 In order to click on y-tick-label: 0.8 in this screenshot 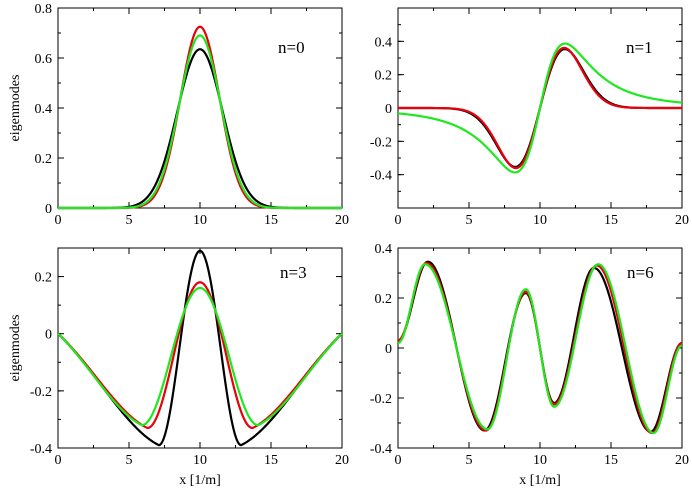, I will do `click(44, 9)`.